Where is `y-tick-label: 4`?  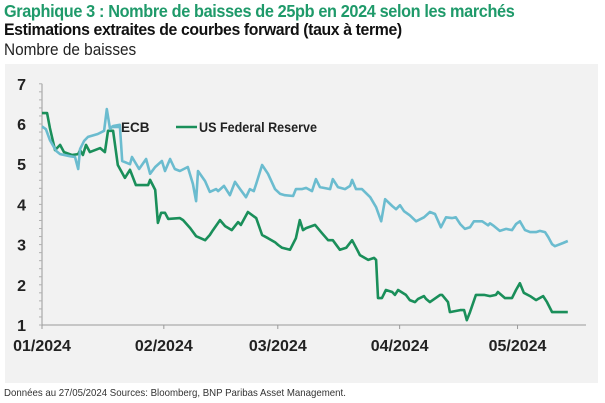
y-tick-label: 4 is located at coordinates (21, 205).